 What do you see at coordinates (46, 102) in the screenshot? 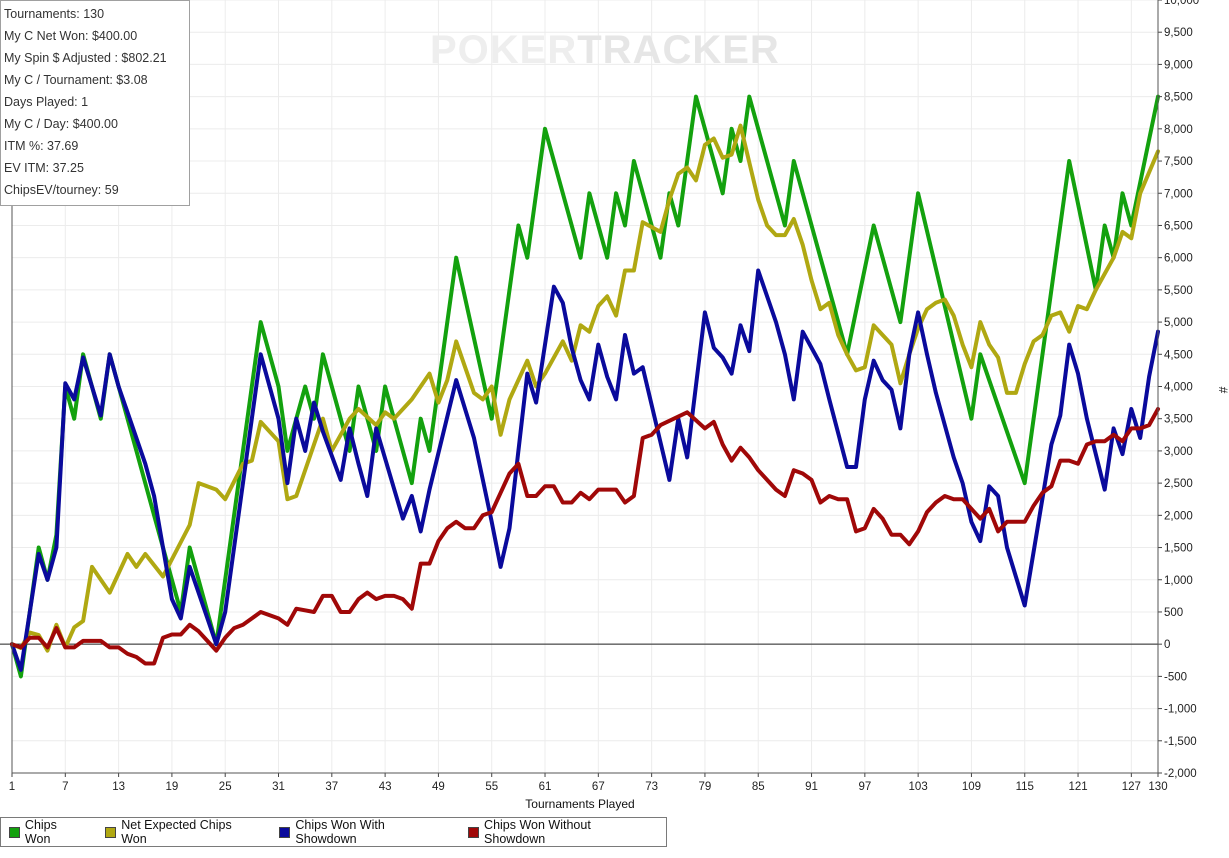
I see `stat-days-played: Days Played: 1` at bounding box center [46, 102].